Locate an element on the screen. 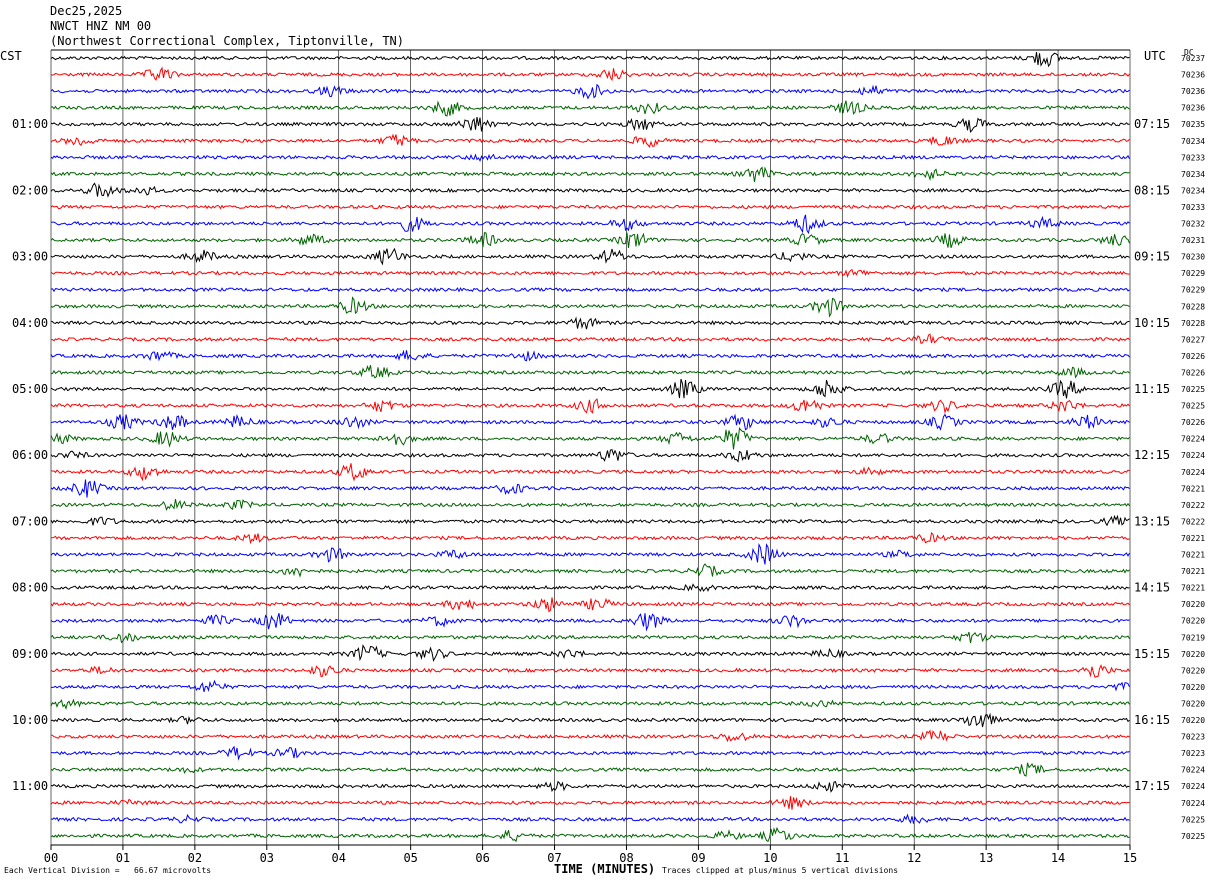 The height and width of the screenshot is (886, 1210). x-tick-label: 10 is located at coordinates (770, 858).